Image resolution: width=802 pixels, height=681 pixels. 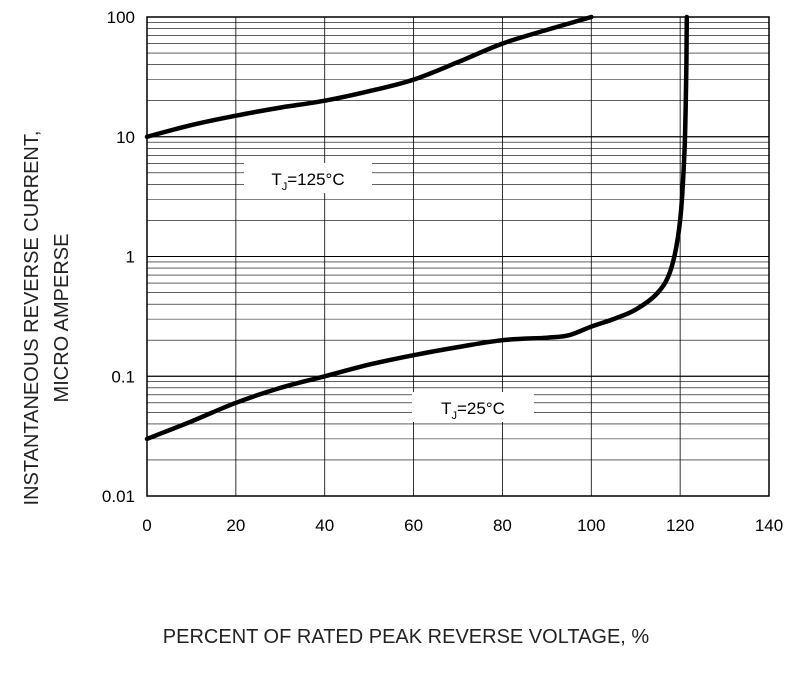 I want to click on x-tick-label: 60, so click(x=413, y=525).